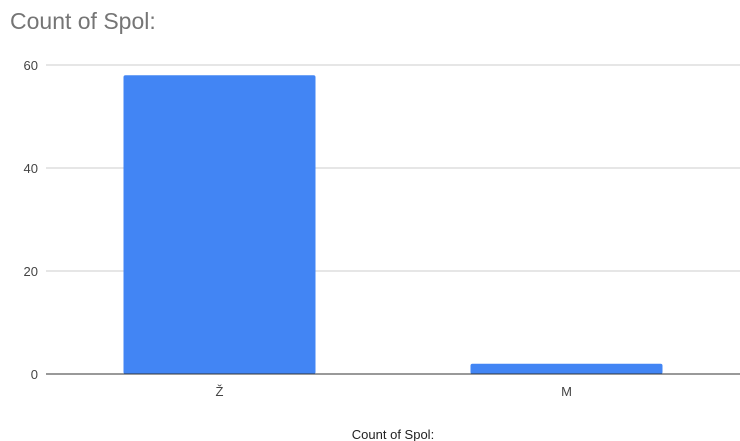 This screenshot has width=740, height=441. I want to click on chart-title: Count of Spol:, so click(83, 21).